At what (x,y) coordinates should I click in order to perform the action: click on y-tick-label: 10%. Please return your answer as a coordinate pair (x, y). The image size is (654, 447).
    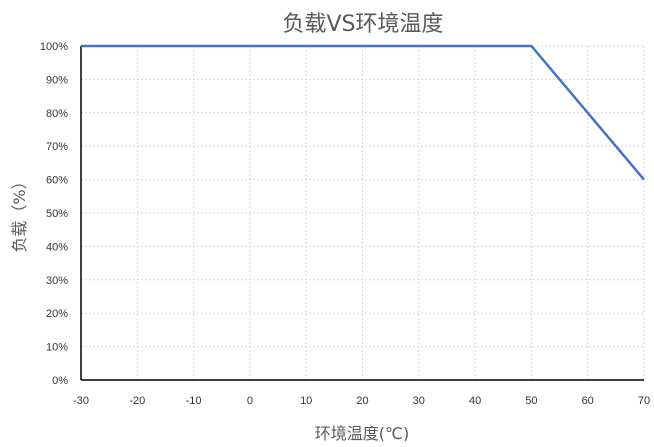
    Looking at the image, I should click on (57, 348).